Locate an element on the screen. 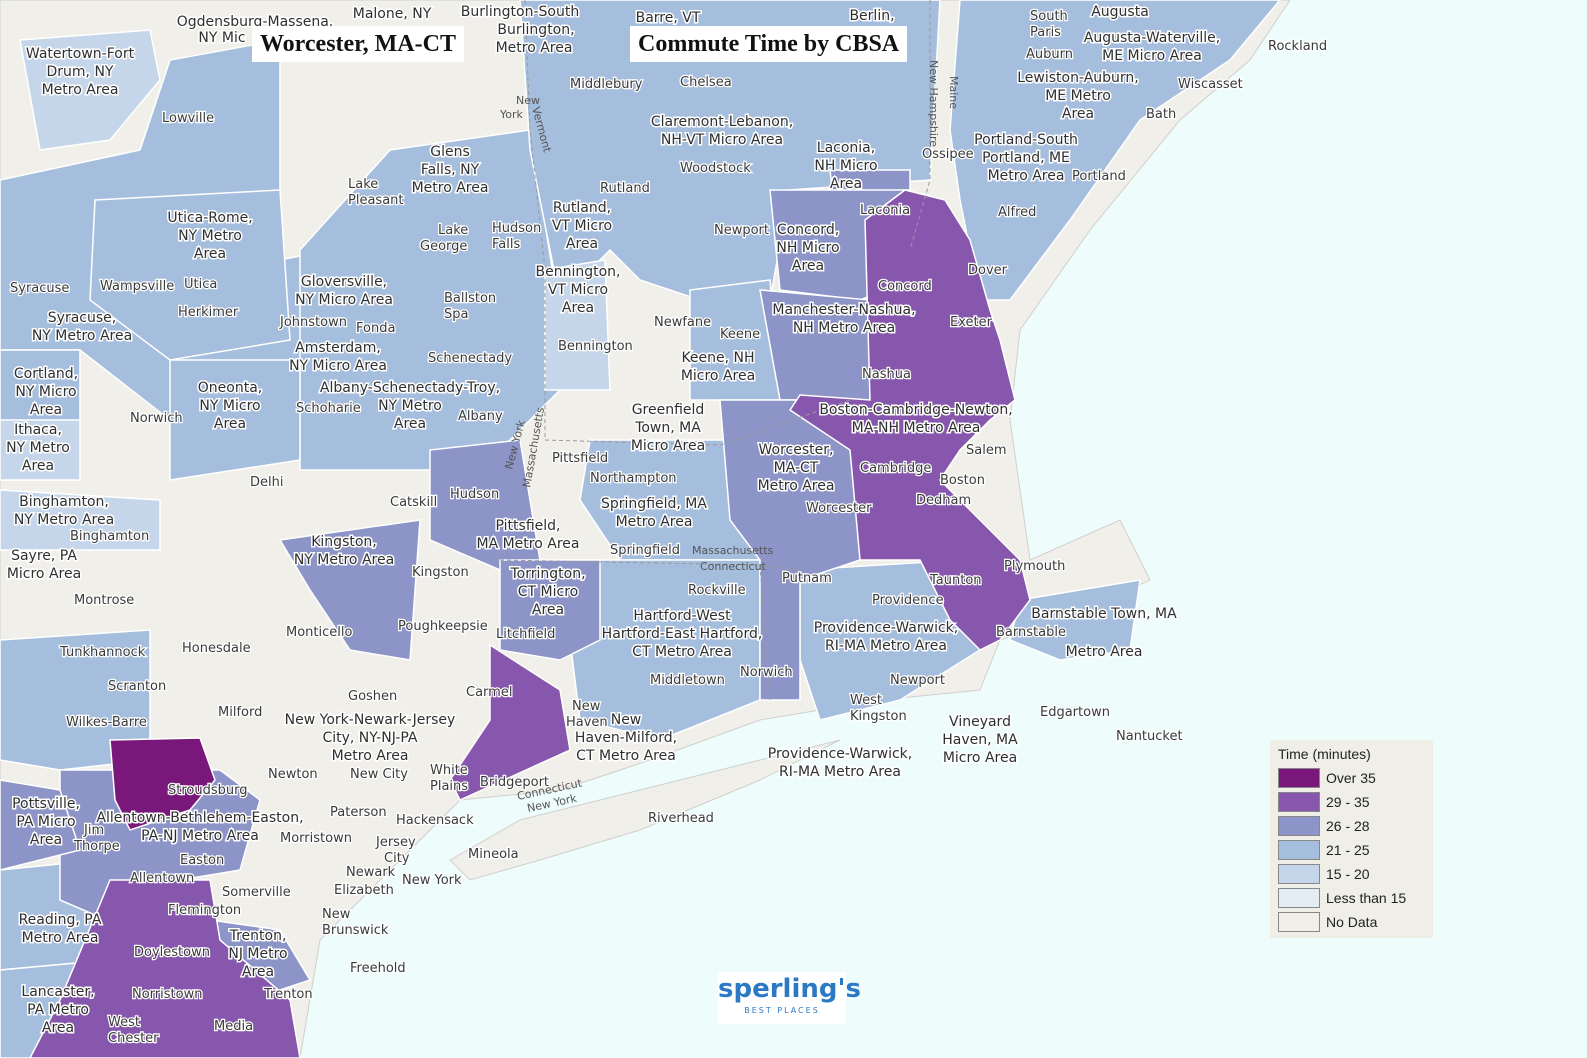 Image resolution: width=1587 pixels, height=1058 pixels. city-label: Bath is located at coordinates (1161, 114).